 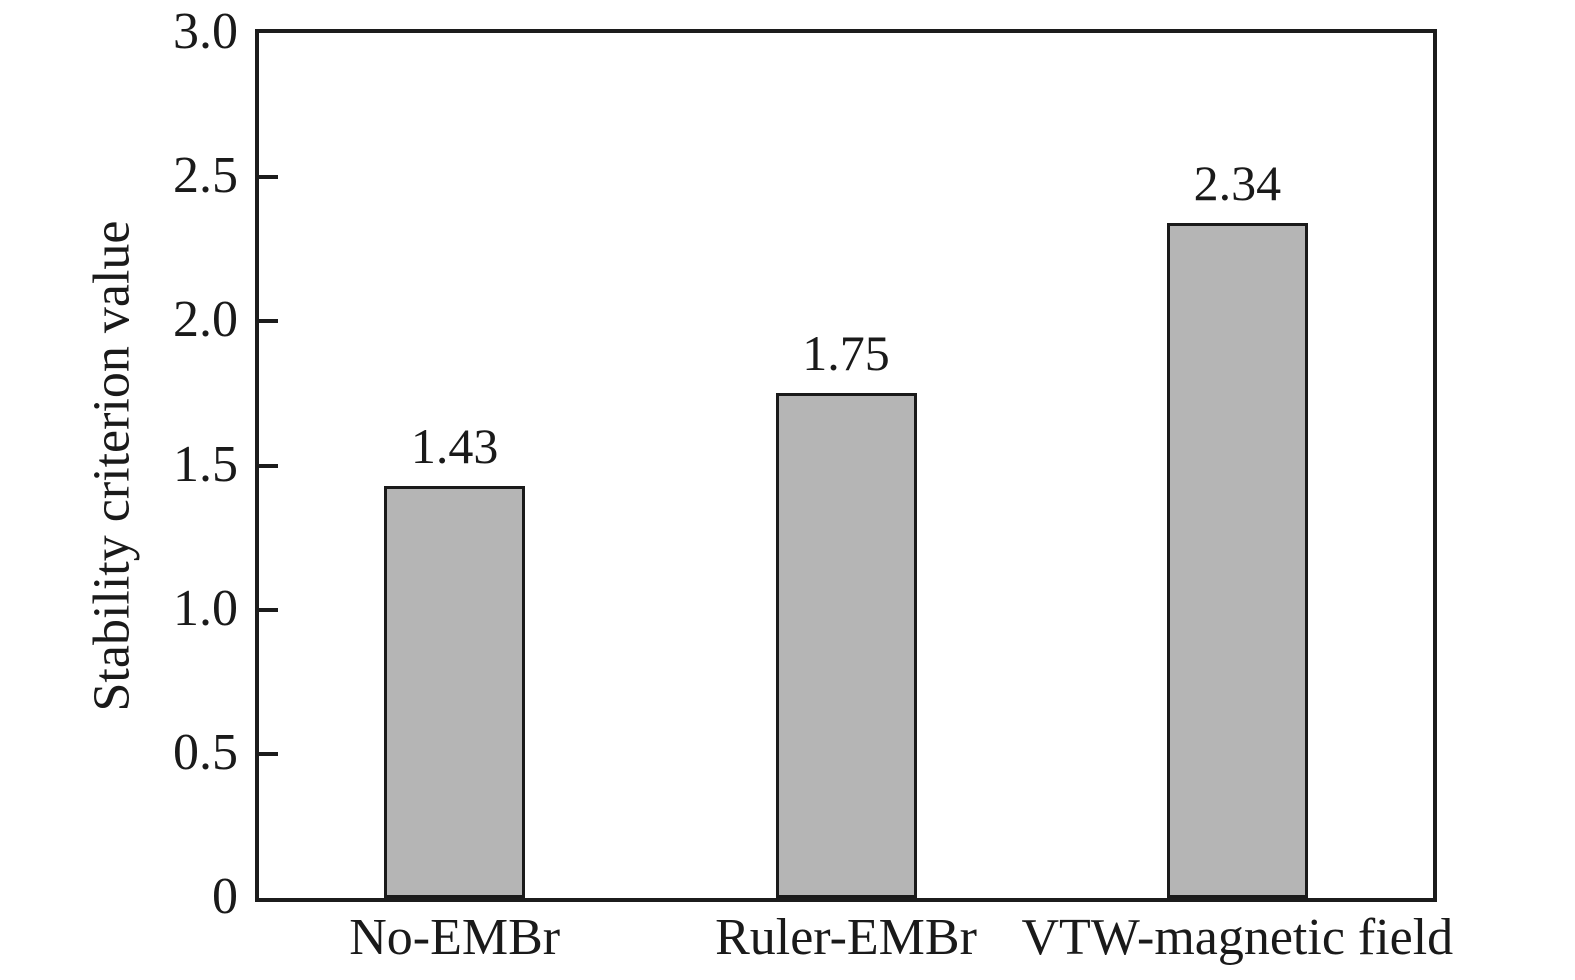 I want to click on x-category-label: VTW-magnetic field, so click(x=1237, y=937).